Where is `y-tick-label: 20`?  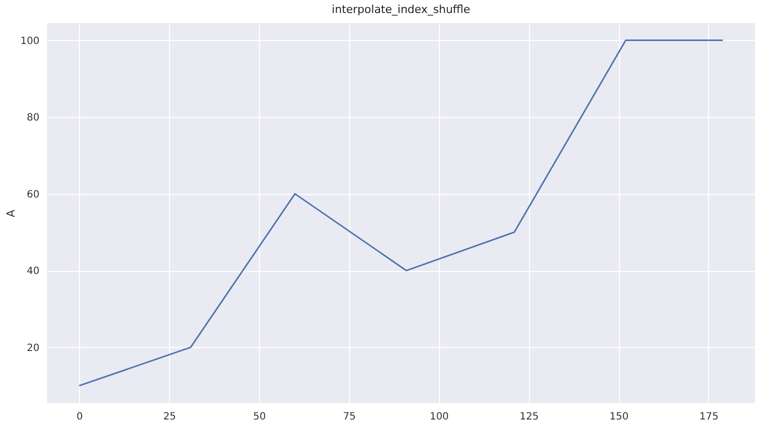 y-tick-label: 20 is located at coordinates (33, 348).